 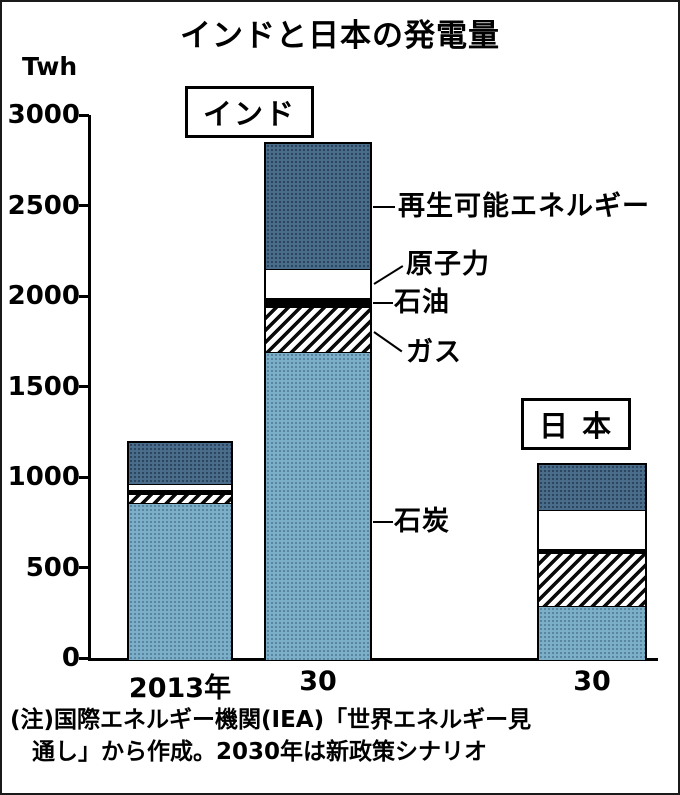 I want to click on y-tick-label-0: 0, so click(x=70, y=658).